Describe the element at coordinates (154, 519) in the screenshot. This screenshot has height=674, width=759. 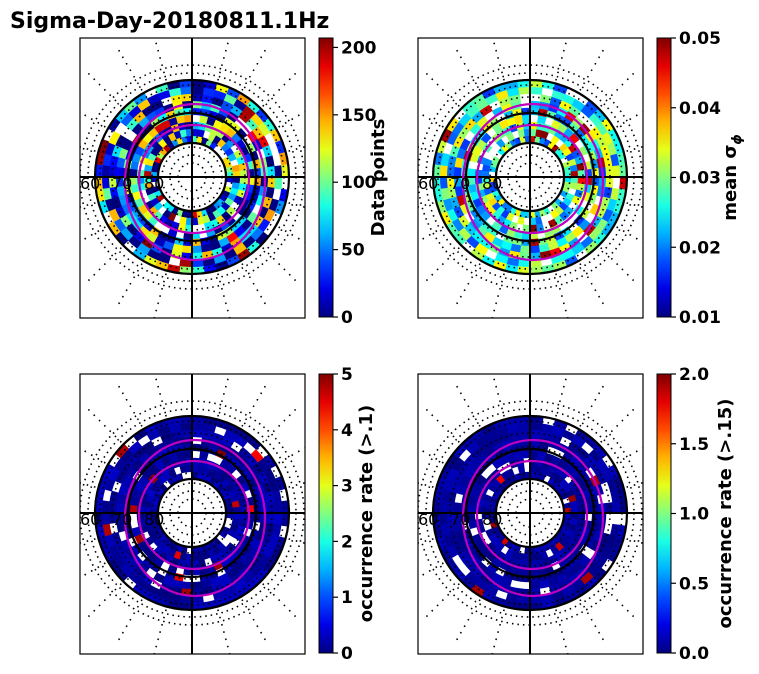
I see `lat-tick-label: 80` at that location.